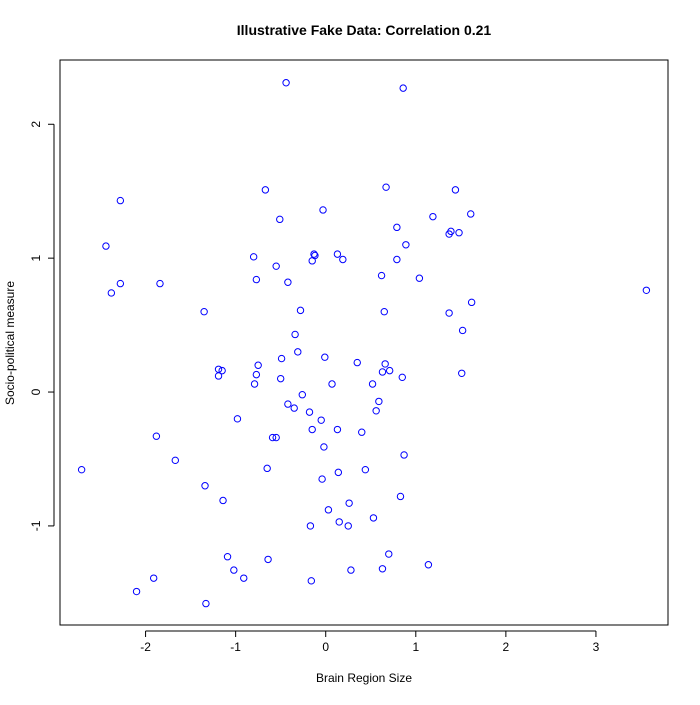 This screenshot has height=705, width=700. Describe the element at coordinates (415, 647) in the screenshot. I see `x-tick-label: 1` at that location.